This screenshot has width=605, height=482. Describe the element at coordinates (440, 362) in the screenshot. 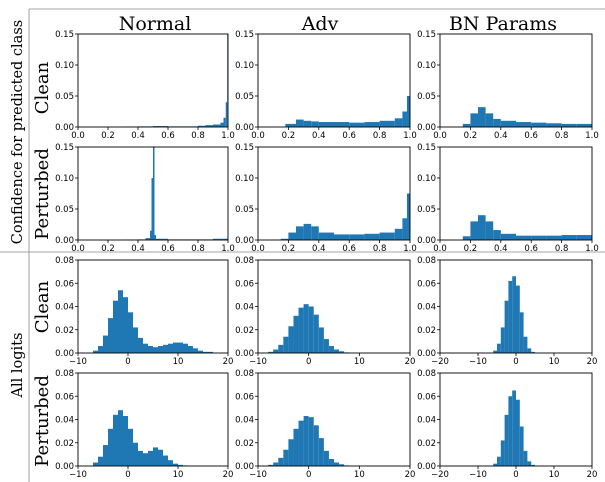

I see `x-tick-label: −20` at that location.